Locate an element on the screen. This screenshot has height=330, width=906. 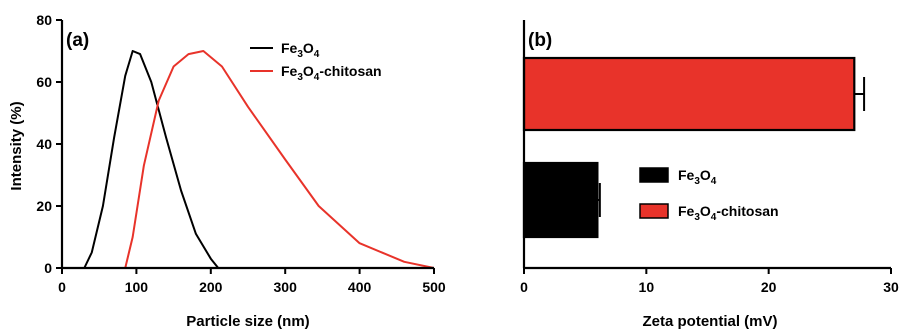
panel-a-x-tick-label: 100 is located at coordinates (137, 287).